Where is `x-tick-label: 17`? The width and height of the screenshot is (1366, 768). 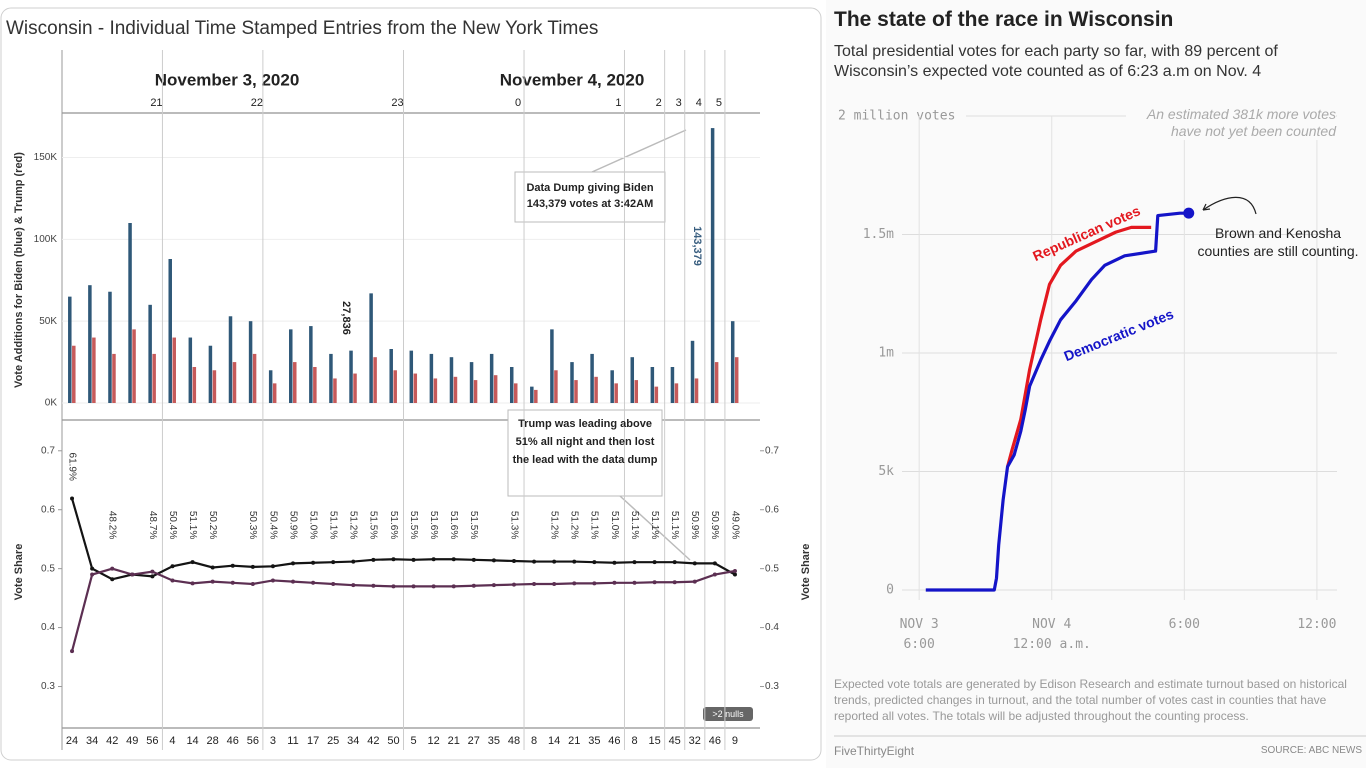 x-tick-label: 17 is located at coordinates (313, 741).